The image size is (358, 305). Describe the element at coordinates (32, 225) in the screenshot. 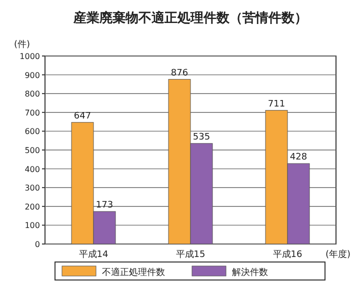

I see `y-tick-label: 100` at that location.